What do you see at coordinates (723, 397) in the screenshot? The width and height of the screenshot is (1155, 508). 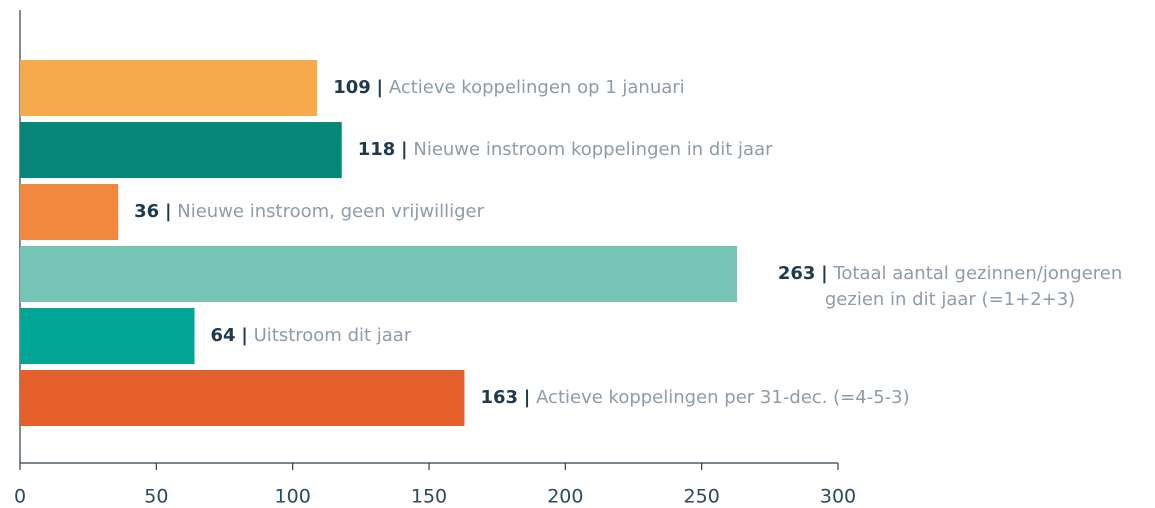 I see `category-label: Actieve koppelingen per 31-dec. (=4-5-3)` at bounding box center [723, 397].